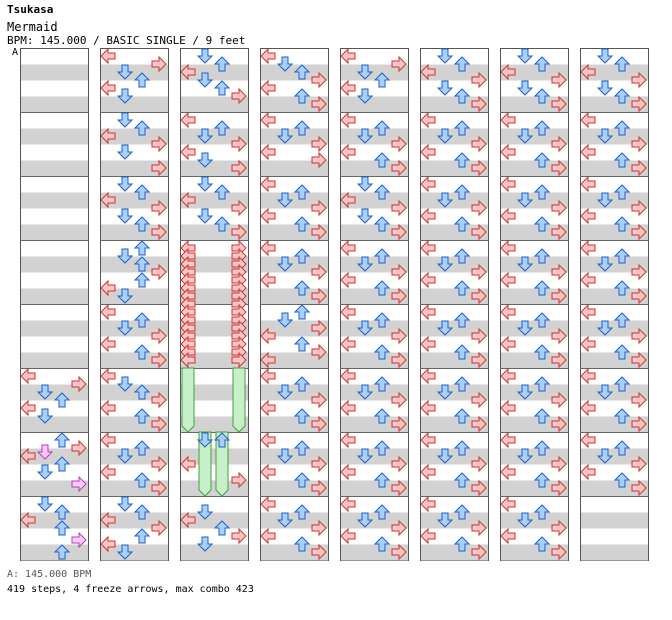  What do you see at coordinates (15, 52) in the screenshot?
I see `bpm-marker-label: A` at bounding box center [15, 52].